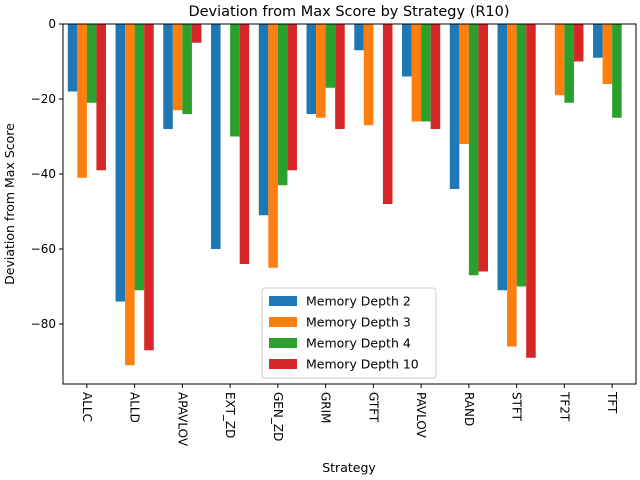 The image size is (640, 480). What do you see at coordinates (373, 407) in the screenshot?
I see `x-tick-label-gtft: GTFT` at bounding box center [373, 407].